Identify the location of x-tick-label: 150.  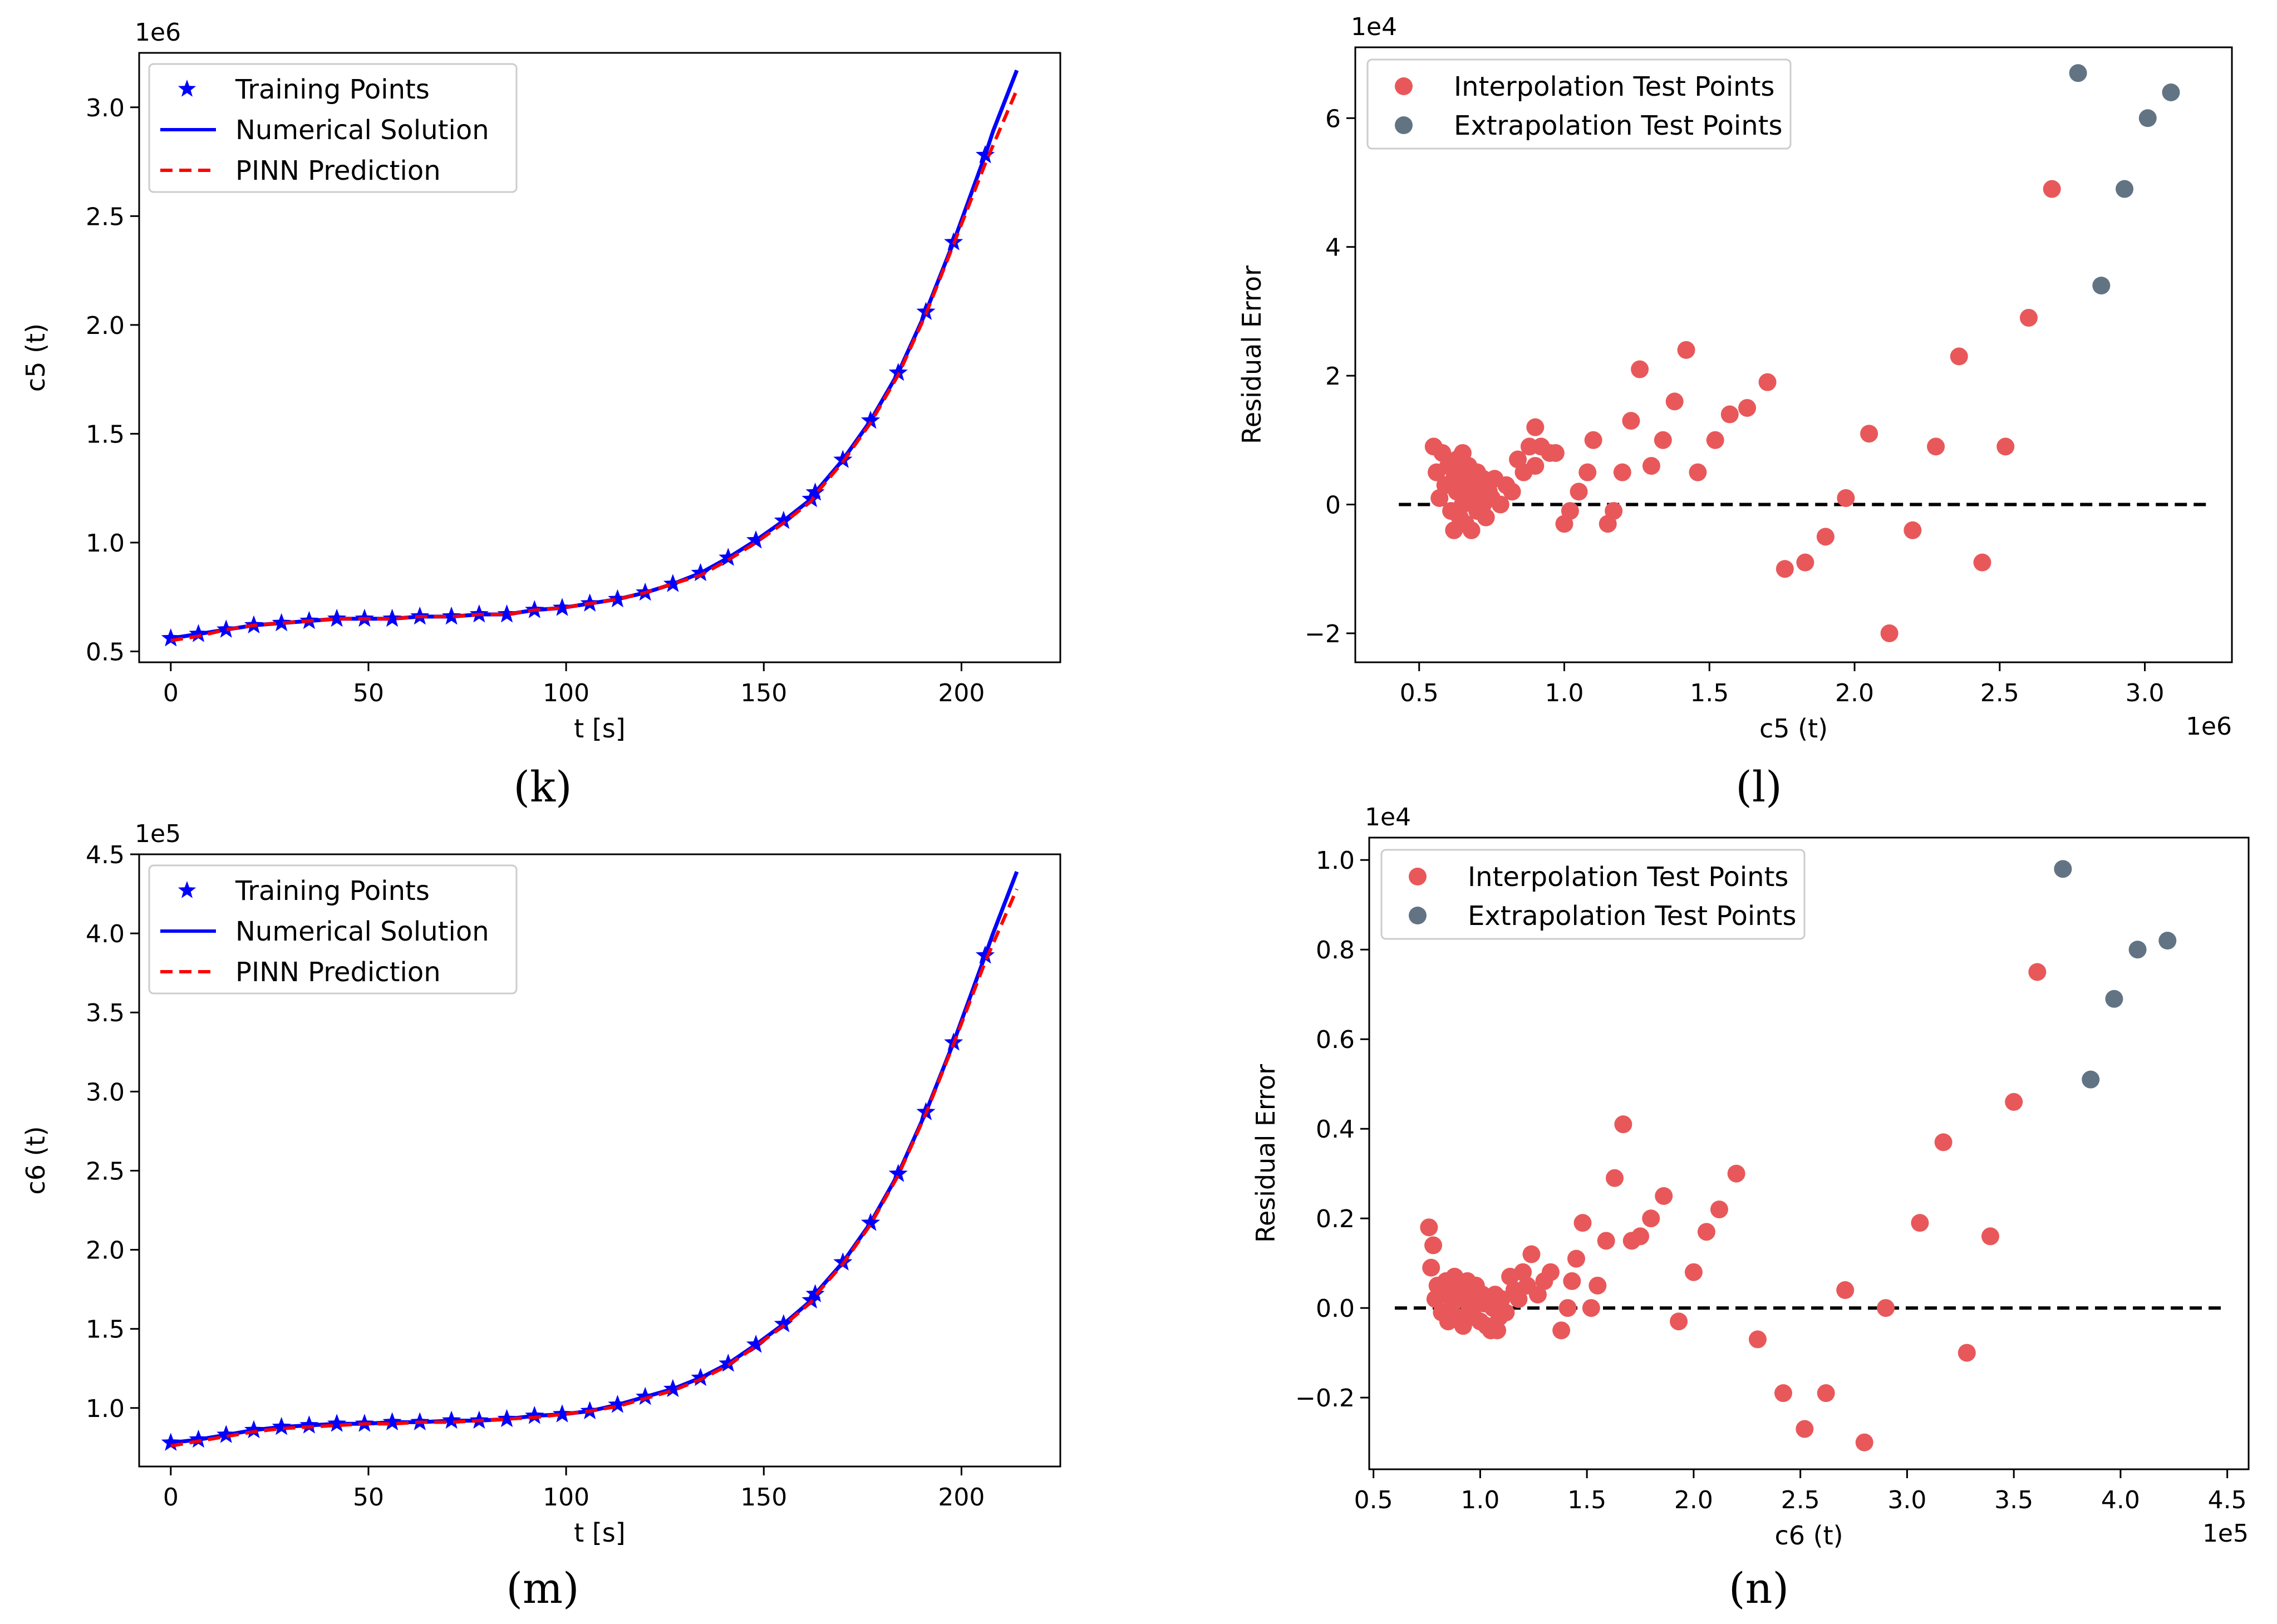
(763, 1498).